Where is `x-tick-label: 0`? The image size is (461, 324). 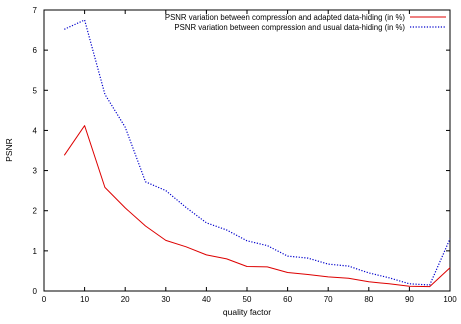
x-tick-label: 0 is located at coordinates (44, 299).